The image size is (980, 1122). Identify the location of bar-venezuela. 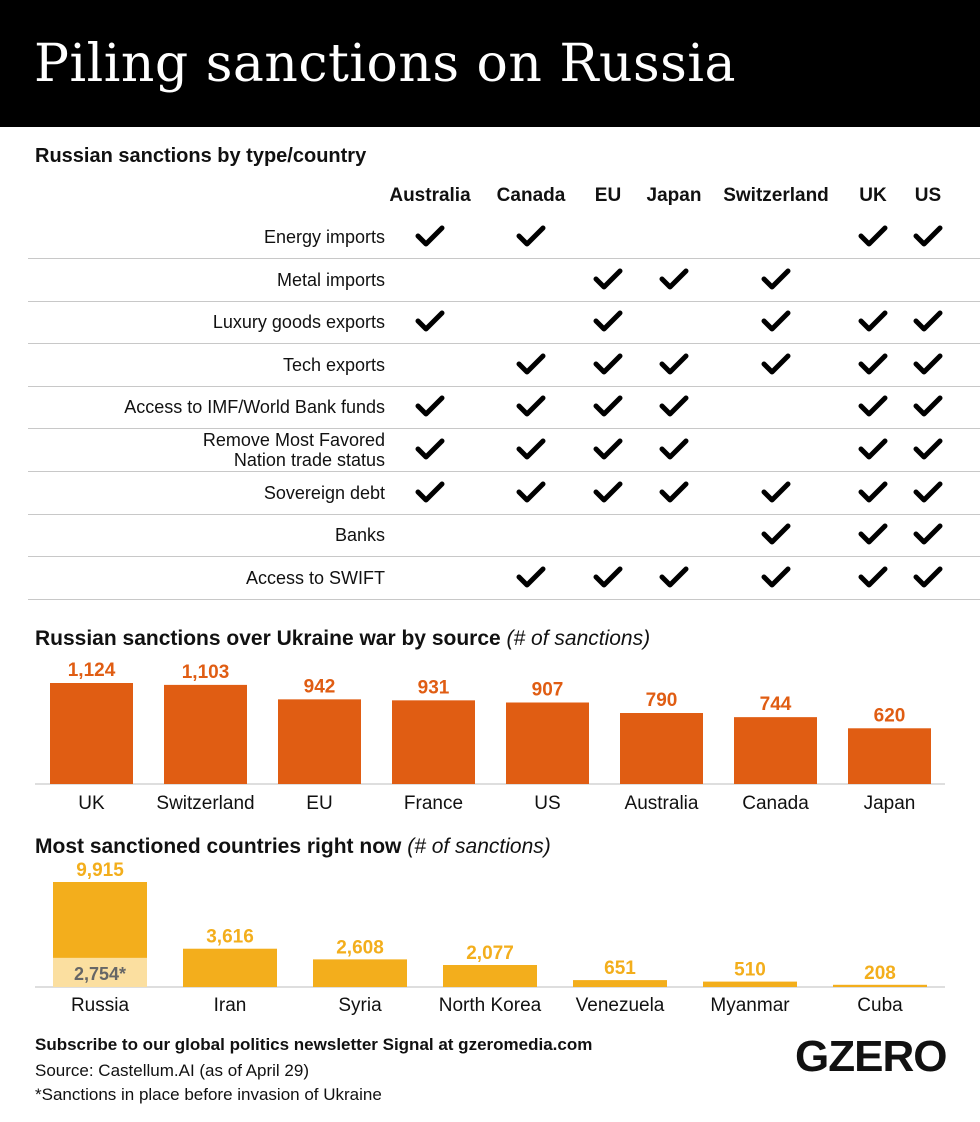
(620, 983).